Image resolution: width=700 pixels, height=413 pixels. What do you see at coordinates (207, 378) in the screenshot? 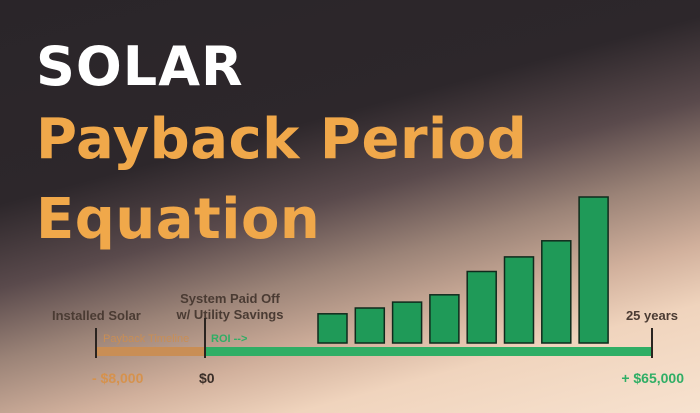
I see `mid-value: $0` at bounding box center [207, 378].